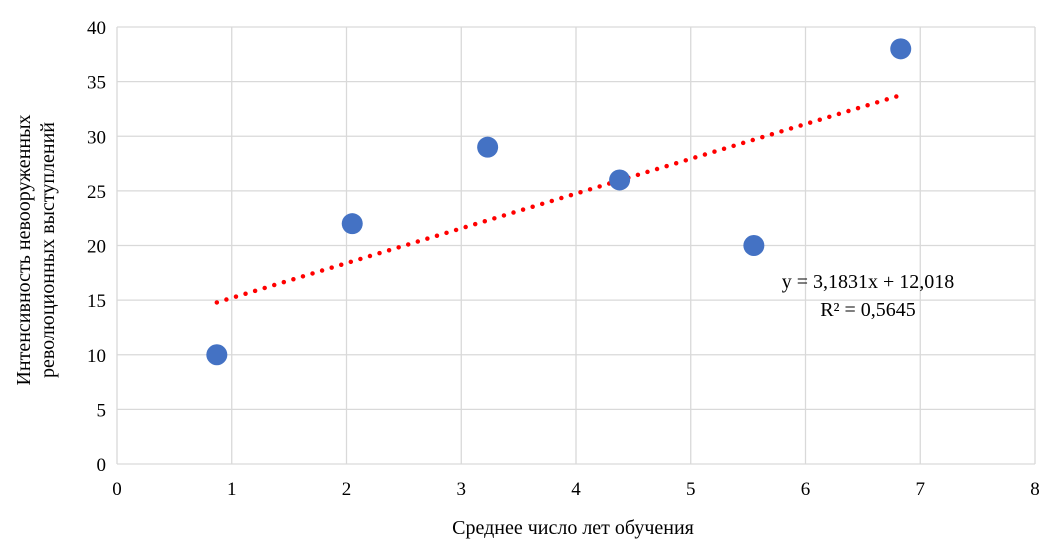  What do you see at coordinates (1035, 489) in the screenshot?
I see `x-tick-label: 8` at bounding box center [1035, 489].